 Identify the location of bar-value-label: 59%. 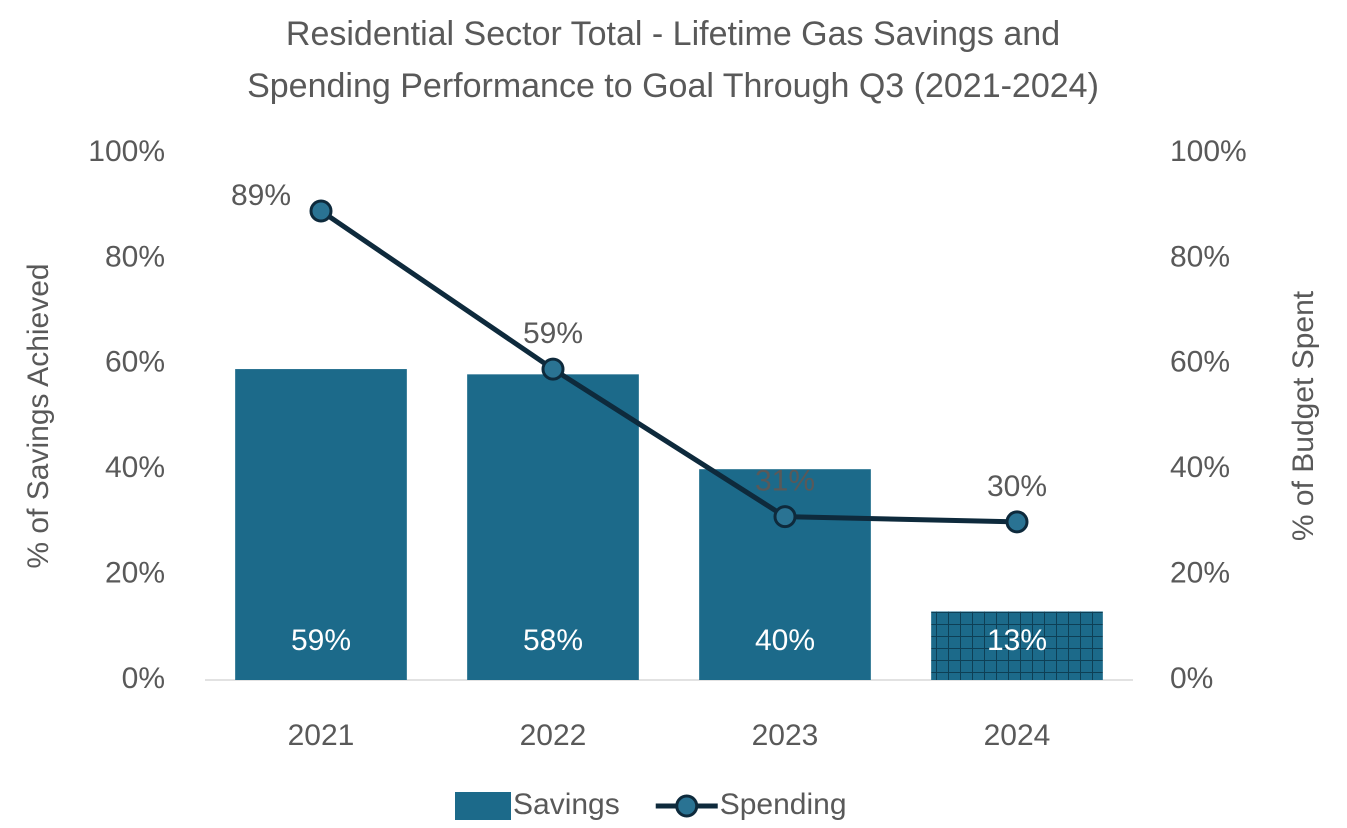
(321, 640).